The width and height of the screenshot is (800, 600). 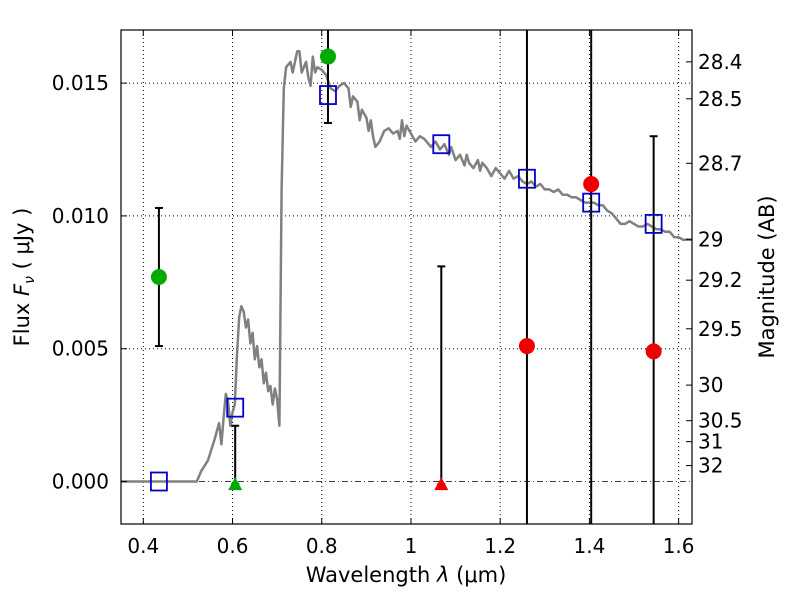 What do you see at coordinates (80, 282) in the screenshot?
I see `y-tick-labels: 0.000 0.005 0.010 0.015` at bounding box center [80, 282].